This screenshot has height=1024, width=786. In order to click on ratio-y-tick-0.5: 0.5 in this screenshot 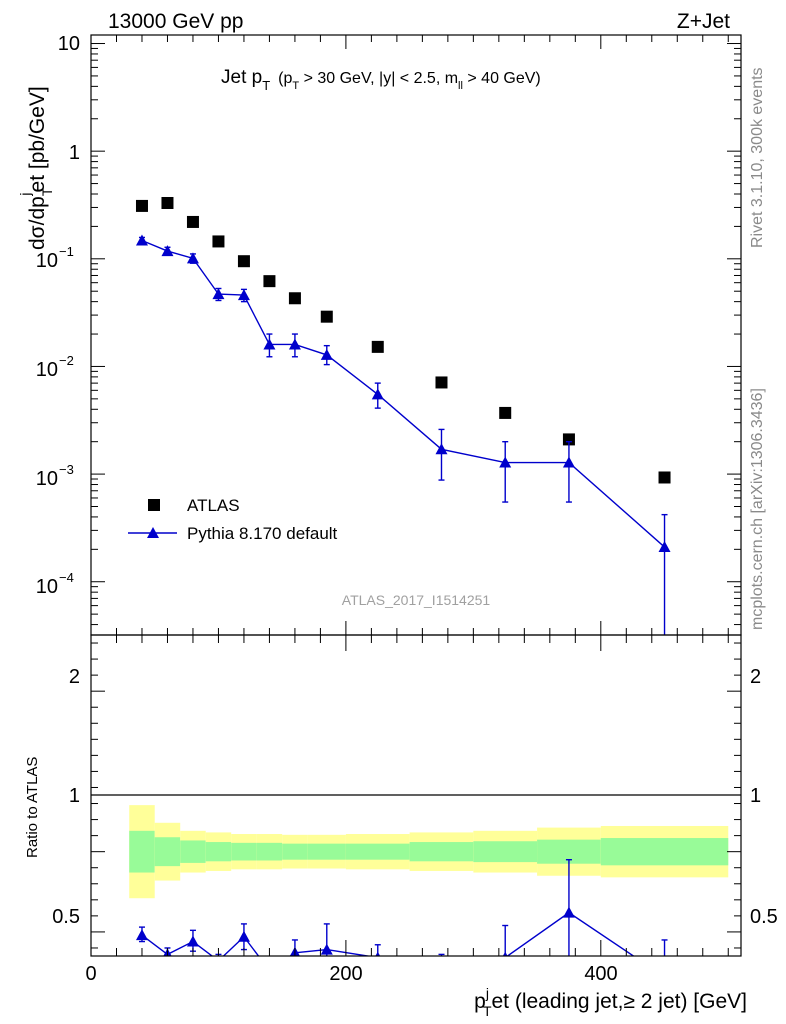, I will do `click(66, 917)`.